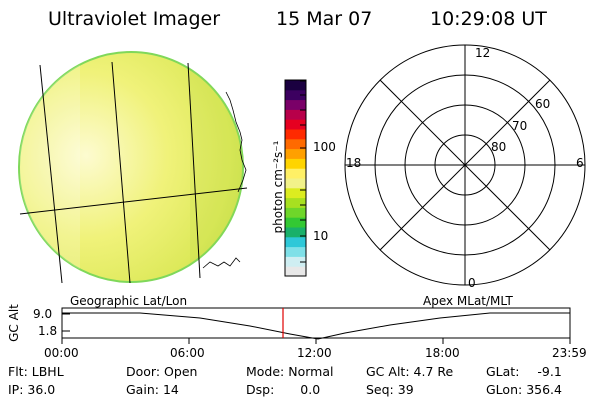 The height and width of the screenshot is (400, 600). Describe the element at coordinates (324, 19) in the screenshot. I see `date-label: 15 Mar 07` at that location.